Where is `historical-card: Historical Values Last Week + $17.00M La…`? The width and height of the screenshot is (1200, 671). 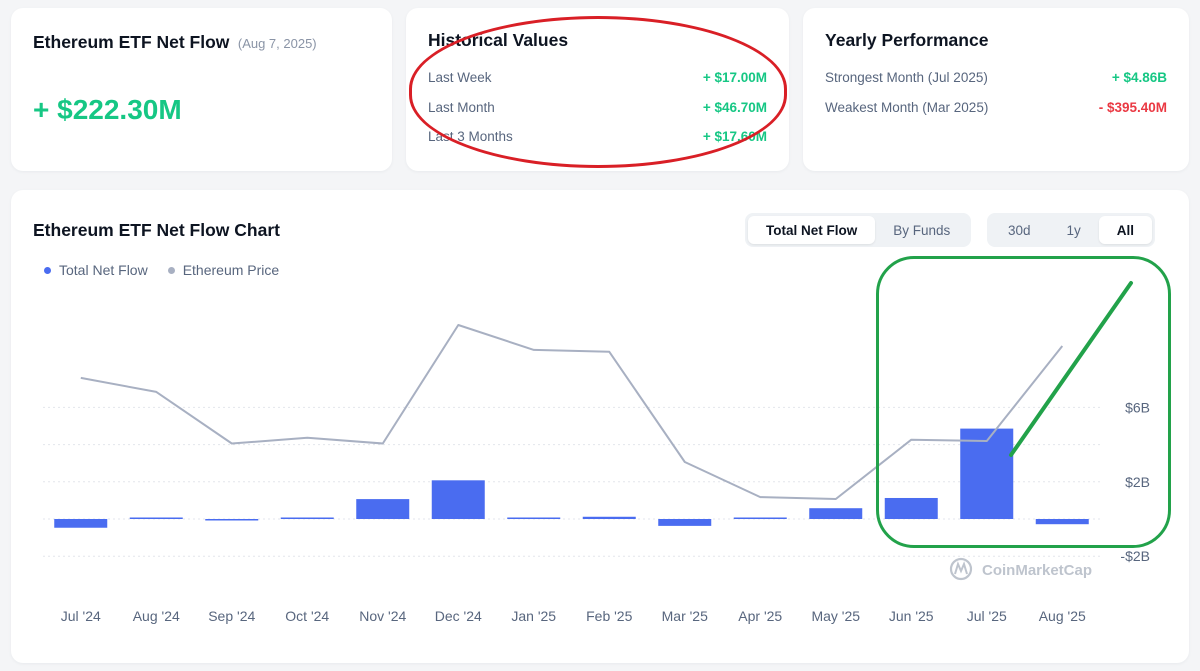 historical-card: Historical Values Last Week + $17.00M La… is located at coordinates (597, 89).